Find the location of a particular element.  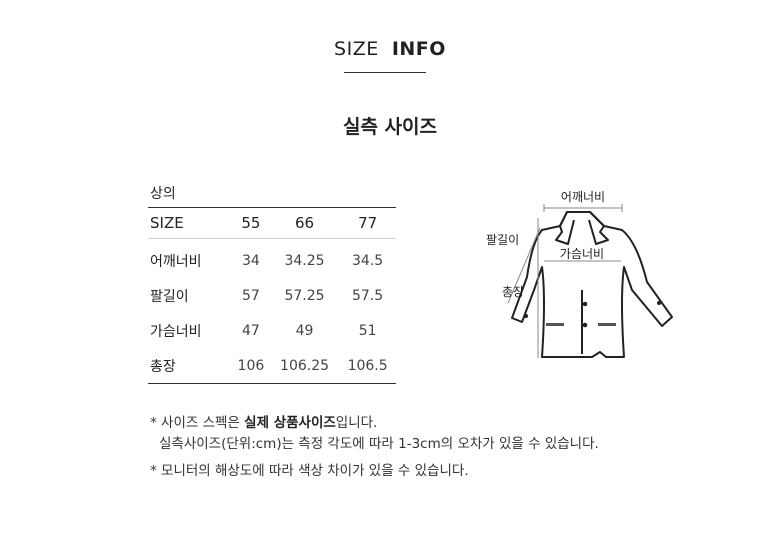

page-subtitle: 실측 사이즈 is located at coordinates (389, 127).